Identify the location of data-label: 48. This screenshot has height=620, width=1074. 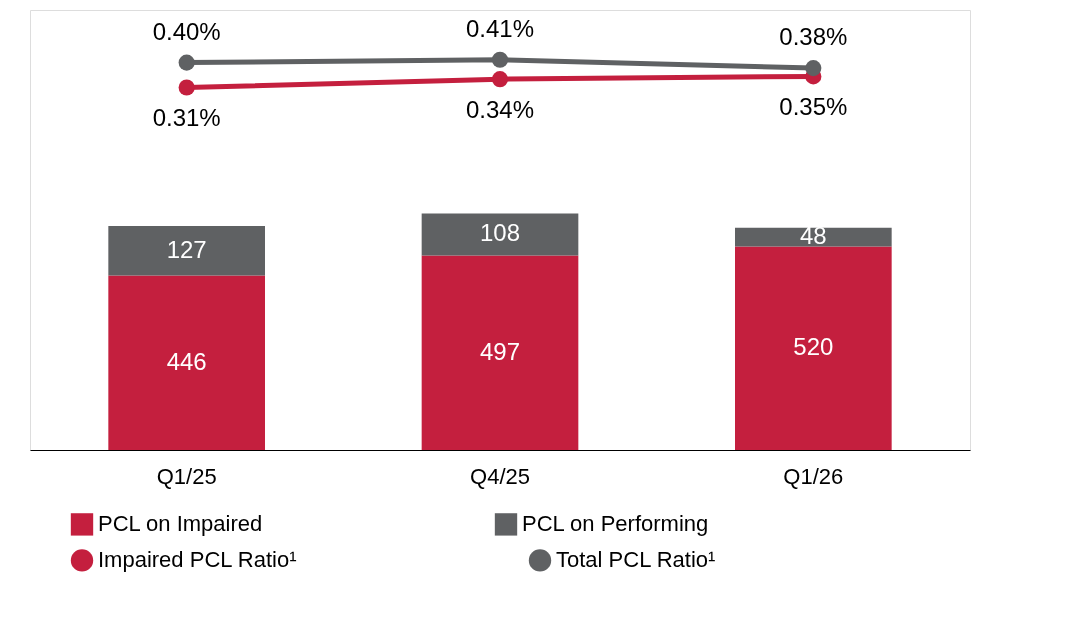
(813, 236).